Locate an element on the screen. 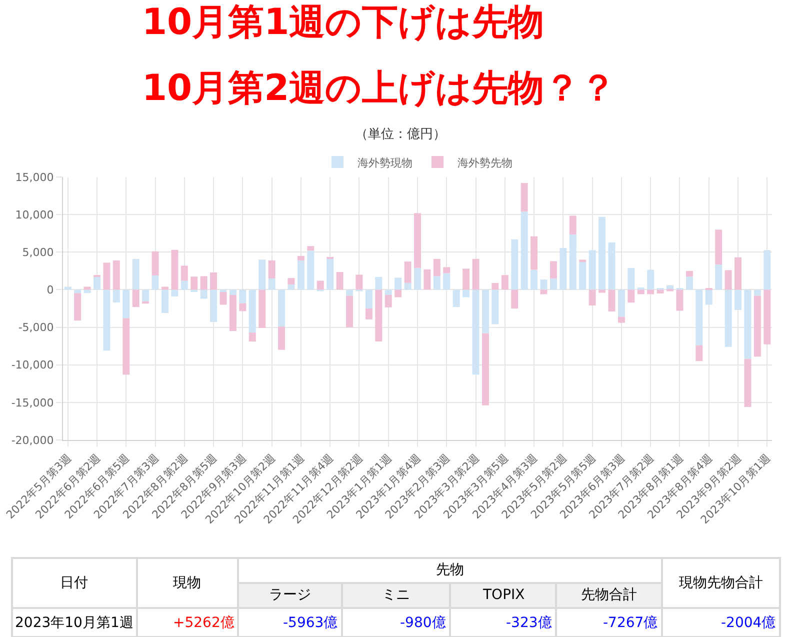  text: TOPIX is located at coordinates (504, 595).